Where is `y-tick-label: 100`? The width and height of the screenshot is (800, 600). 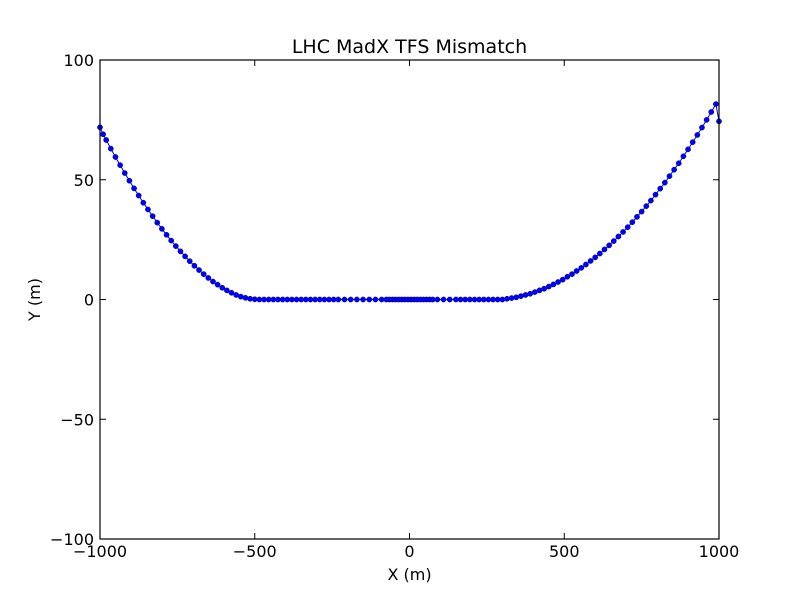 y-tick-label: 100 is located at coordinates (78, 60).